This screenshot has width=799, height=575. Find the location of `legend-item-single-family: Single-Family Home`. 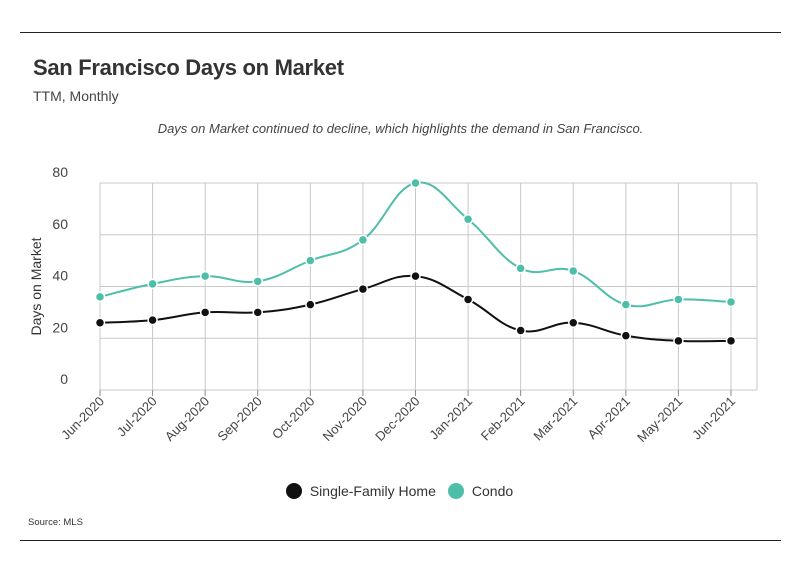

legend-item-single-family: Single-Family Home is located at coordinates (360, 491).